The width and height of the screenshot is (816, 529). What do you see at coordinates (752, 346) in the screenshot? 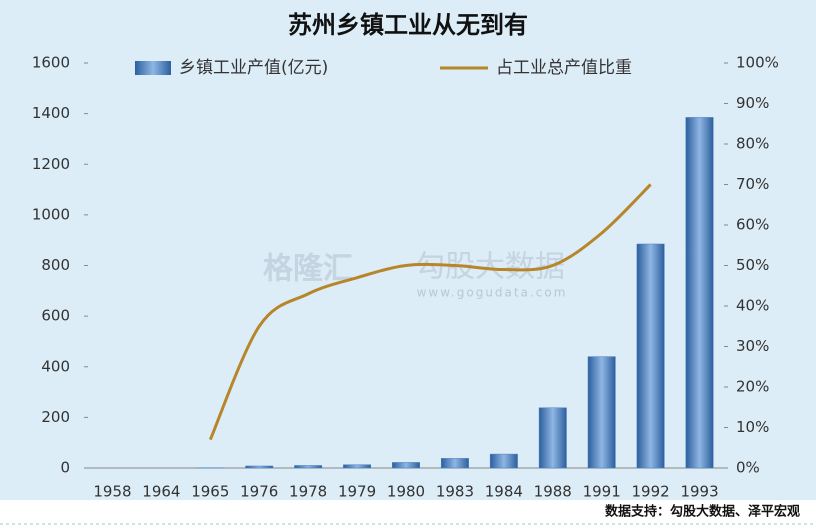
I see `y2-tick-label: 30%` at bounding box center [752, 346].